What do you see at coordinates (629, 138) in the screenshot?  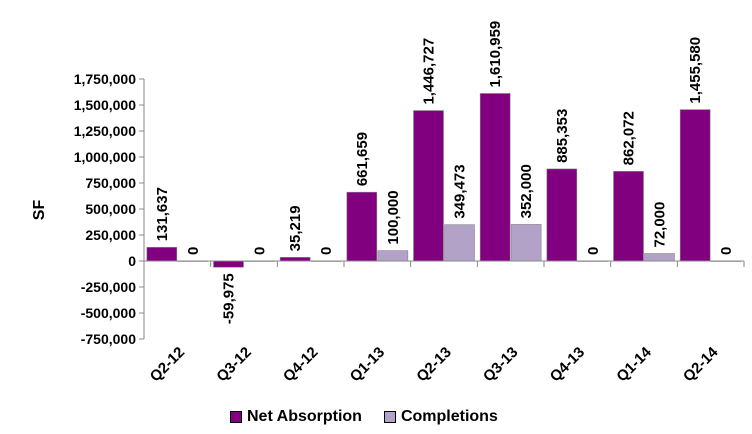 I see `data-label-net-absorption: 862,072` at bounding box center [629, 138].